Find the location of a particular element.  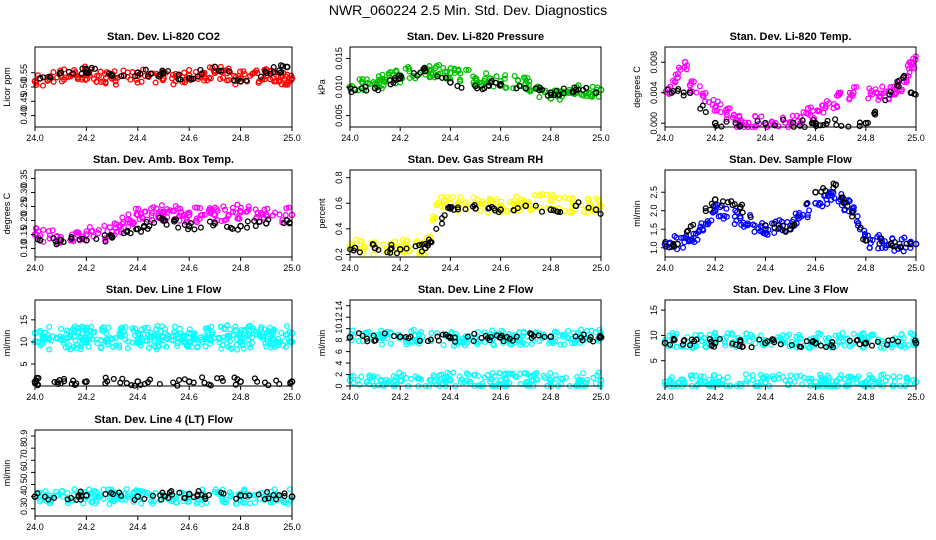

x-tick-label: 24.2 is located at coordinates (715, 138).